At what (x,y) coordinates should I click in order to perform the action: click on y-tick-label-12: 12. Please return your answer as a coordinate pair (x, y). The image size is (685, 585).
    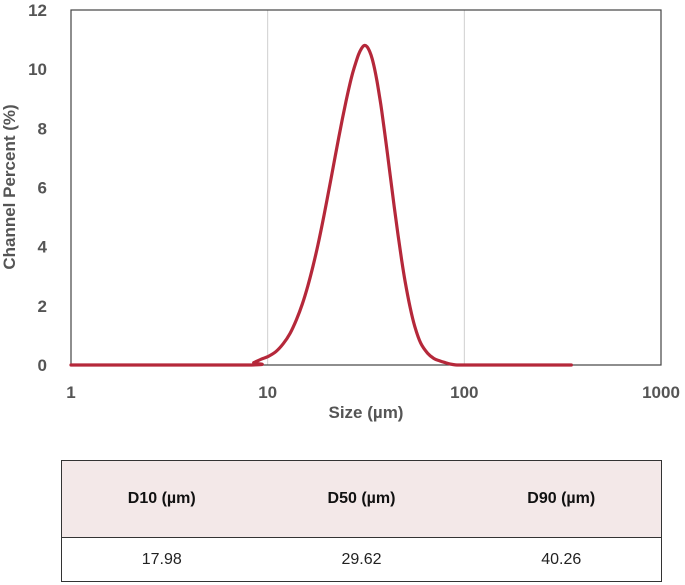
    Looking at the image, I should click on (37, 10).